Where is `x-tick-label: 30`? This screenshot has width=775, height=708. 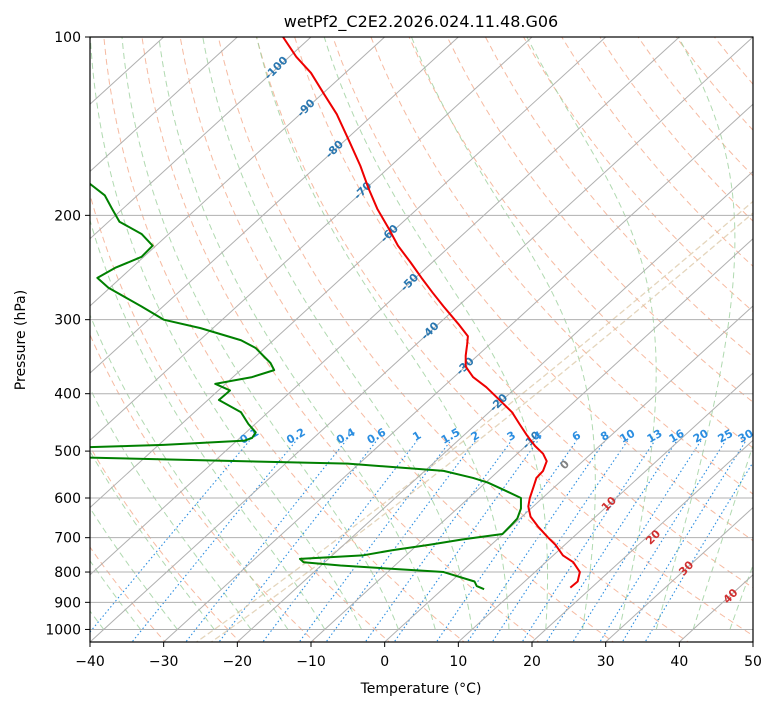 x-tick-label: 30 is located at coordinates (606, 662).